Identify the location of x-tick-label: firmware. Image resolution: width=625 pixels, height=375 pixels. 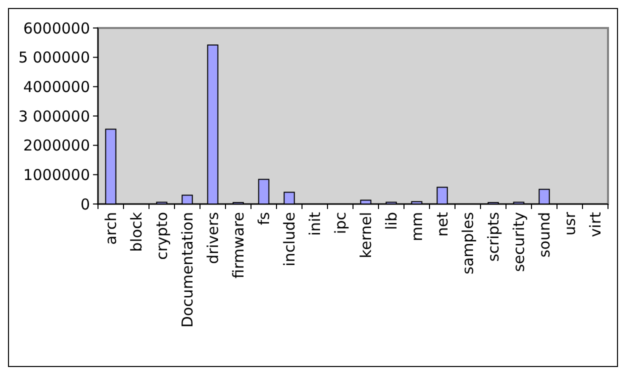
(239, 245).